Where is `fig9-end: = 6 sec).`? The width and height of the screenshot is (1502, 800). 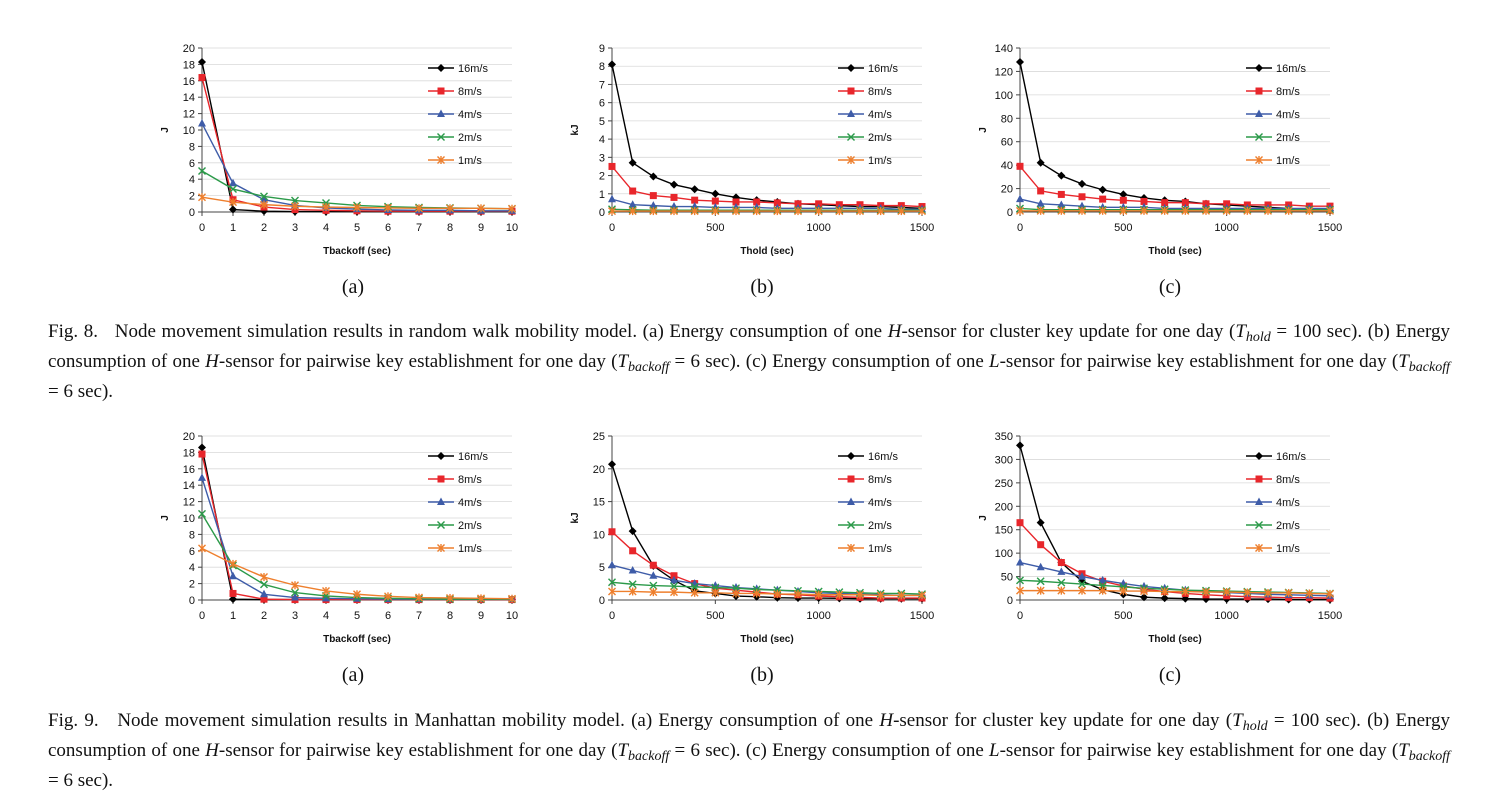 fig9-end: = 6 sec). is located at coordinates (81, 780).